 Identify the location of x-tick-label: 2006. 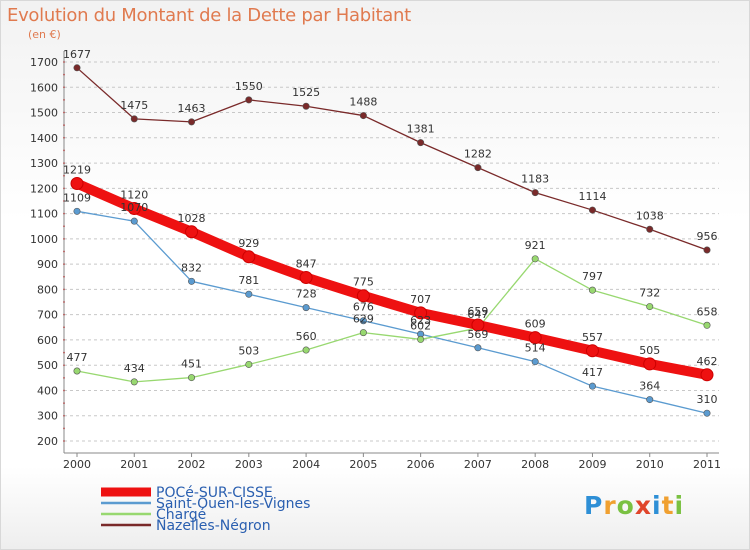
(421, 464).